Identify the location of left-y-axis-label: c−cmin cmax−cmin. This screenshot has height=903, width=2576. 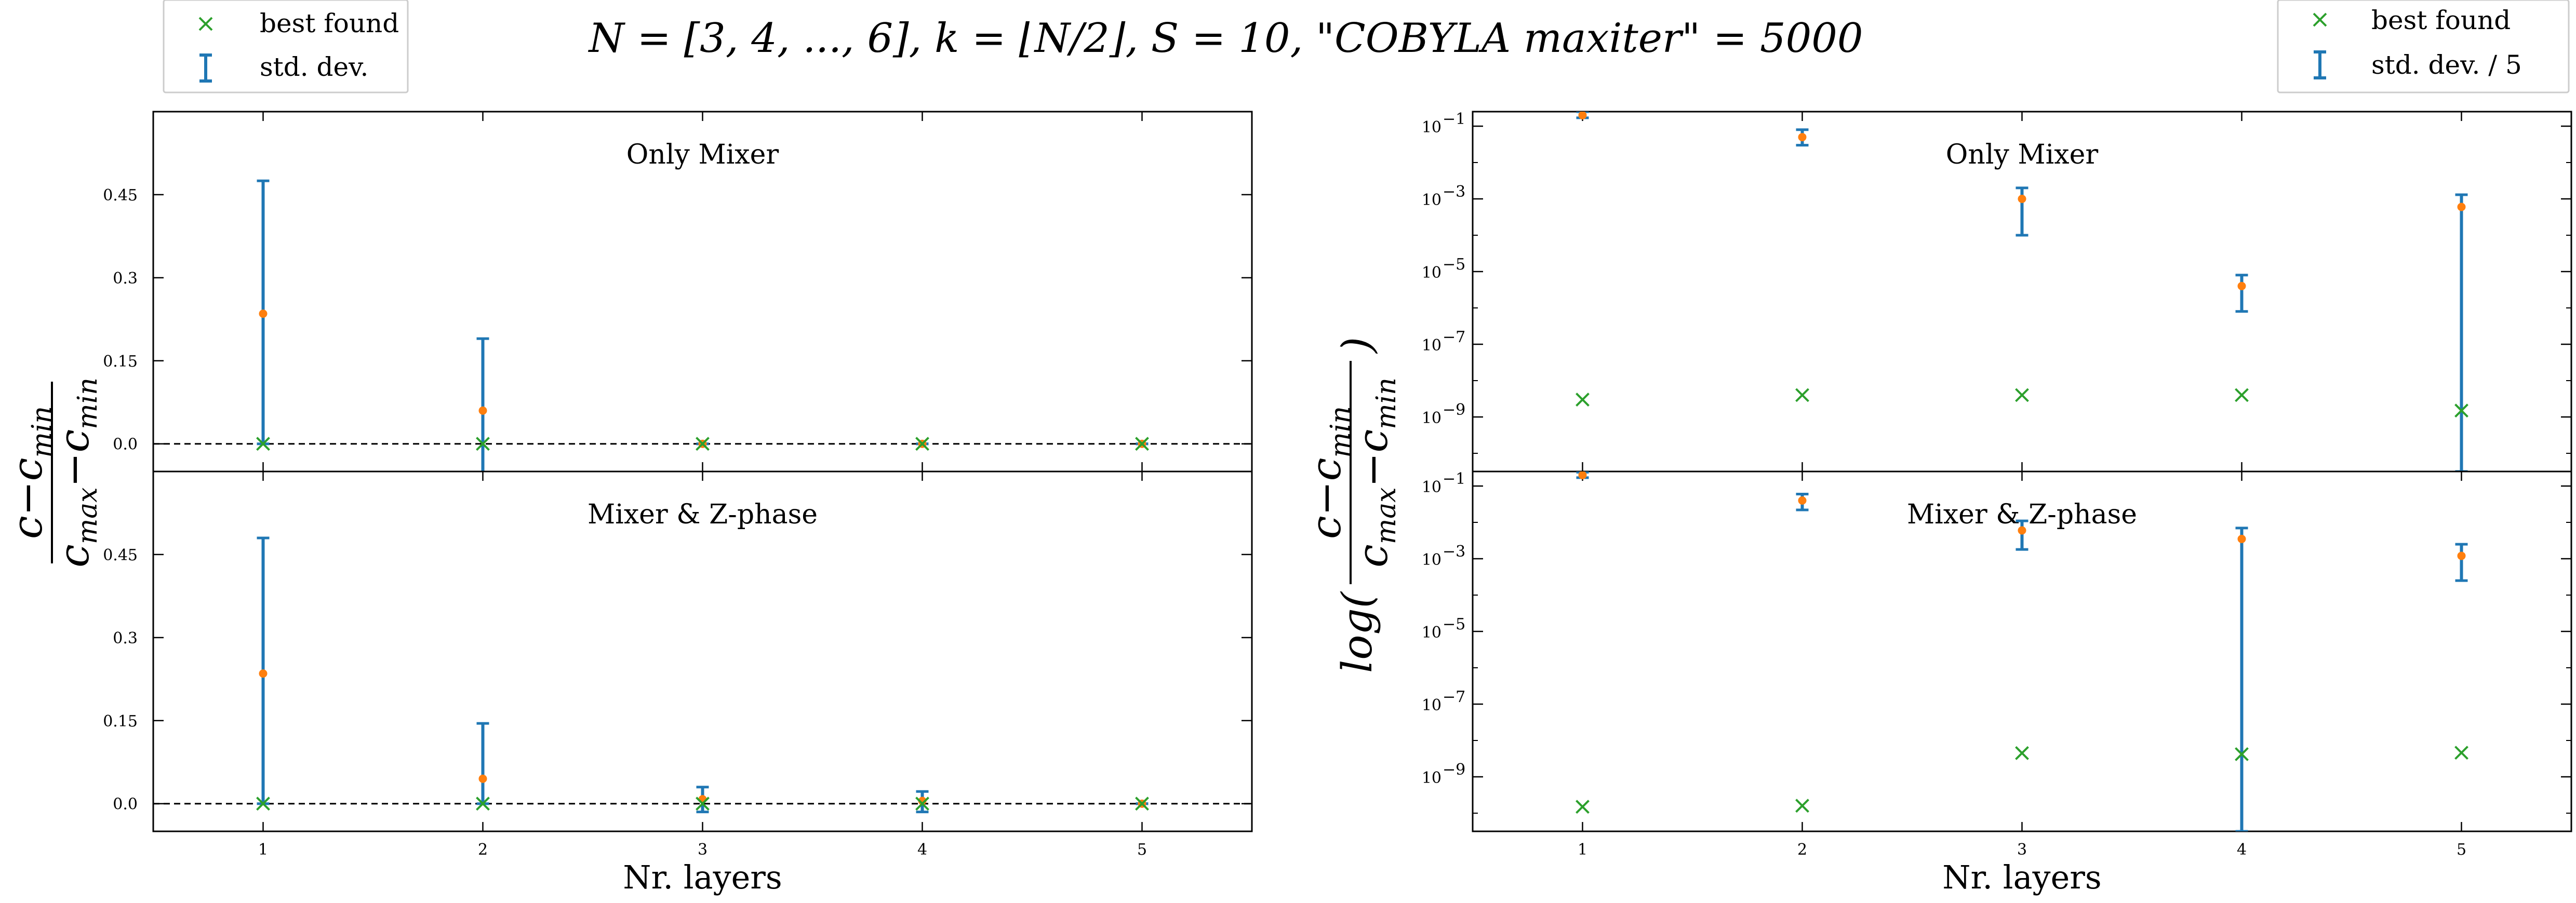
(53, 473).